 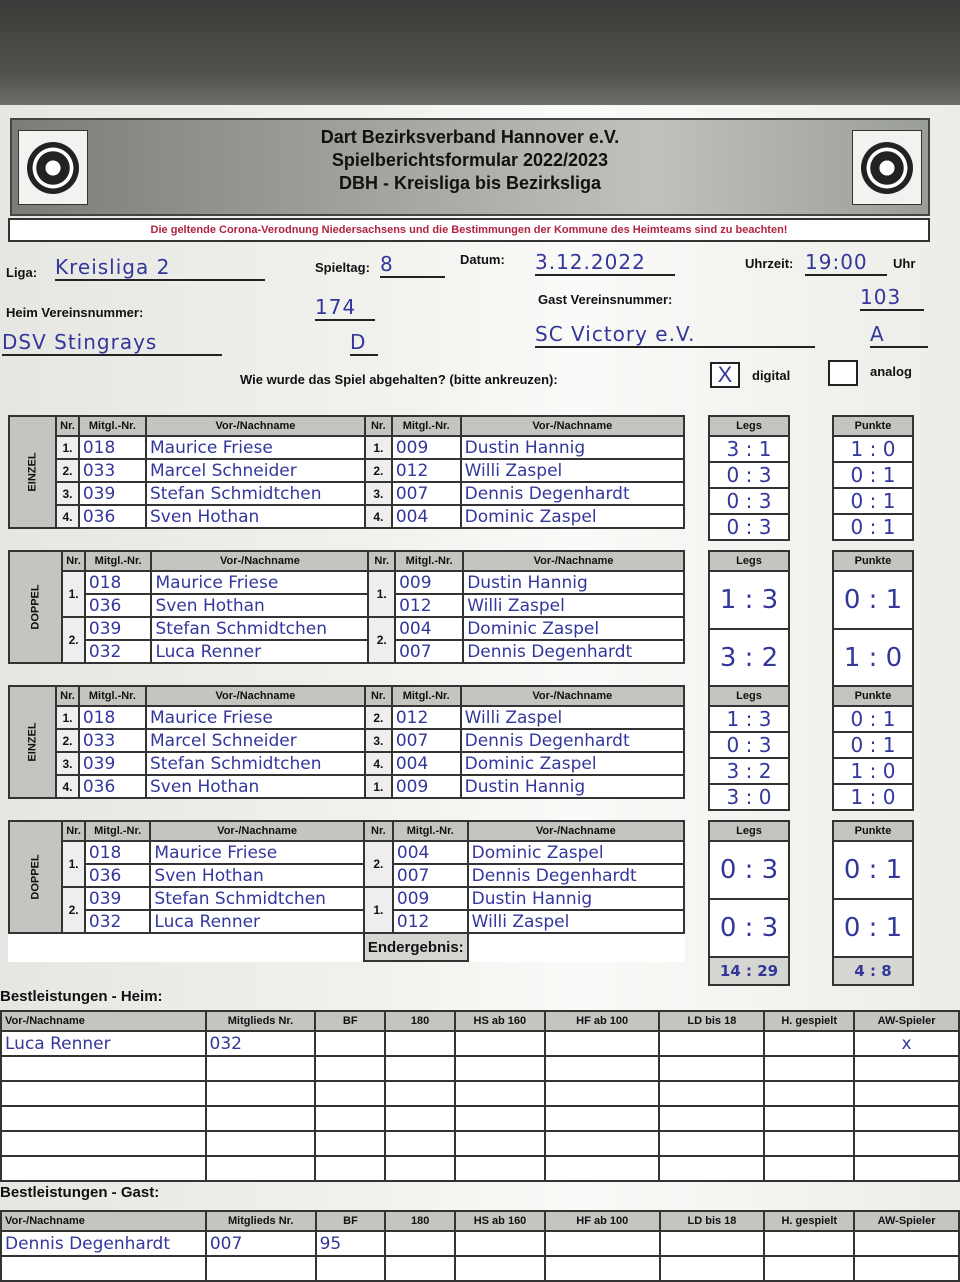 What do you see at coordinates (260, 628) in the screenshot?
I see `home-player-name: Stefan Schmidtchen` at bounding box center [260, 628].